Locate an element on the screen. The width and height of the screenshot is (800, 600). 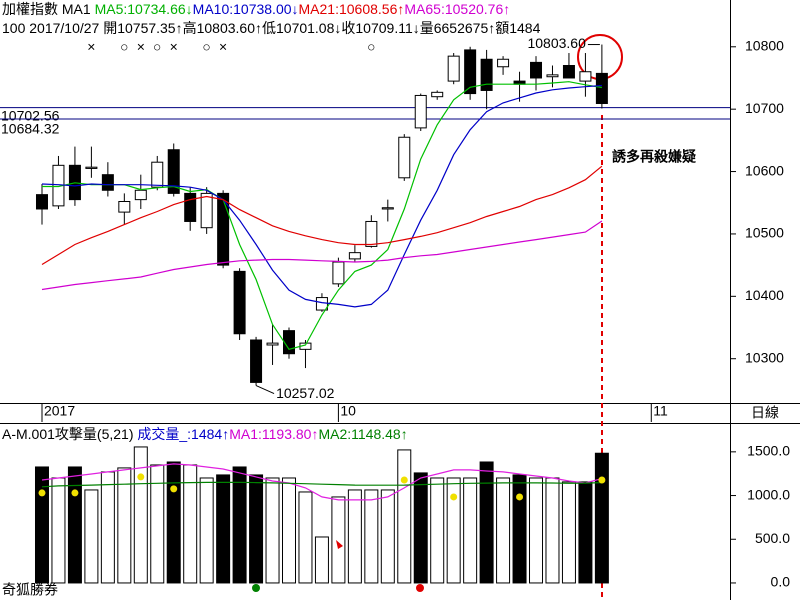
y-tick-label: 500.0 is located at coordinates (772, 538).